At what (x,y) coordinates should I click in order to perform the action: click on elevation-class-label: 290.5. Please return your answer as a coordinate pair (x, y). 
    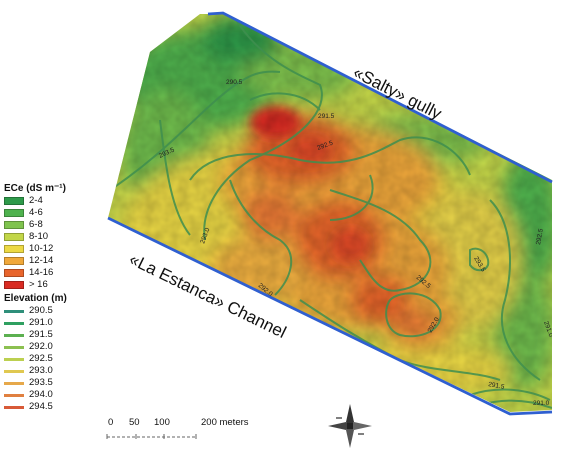
    Looking at the image, I should click on (41, 310).